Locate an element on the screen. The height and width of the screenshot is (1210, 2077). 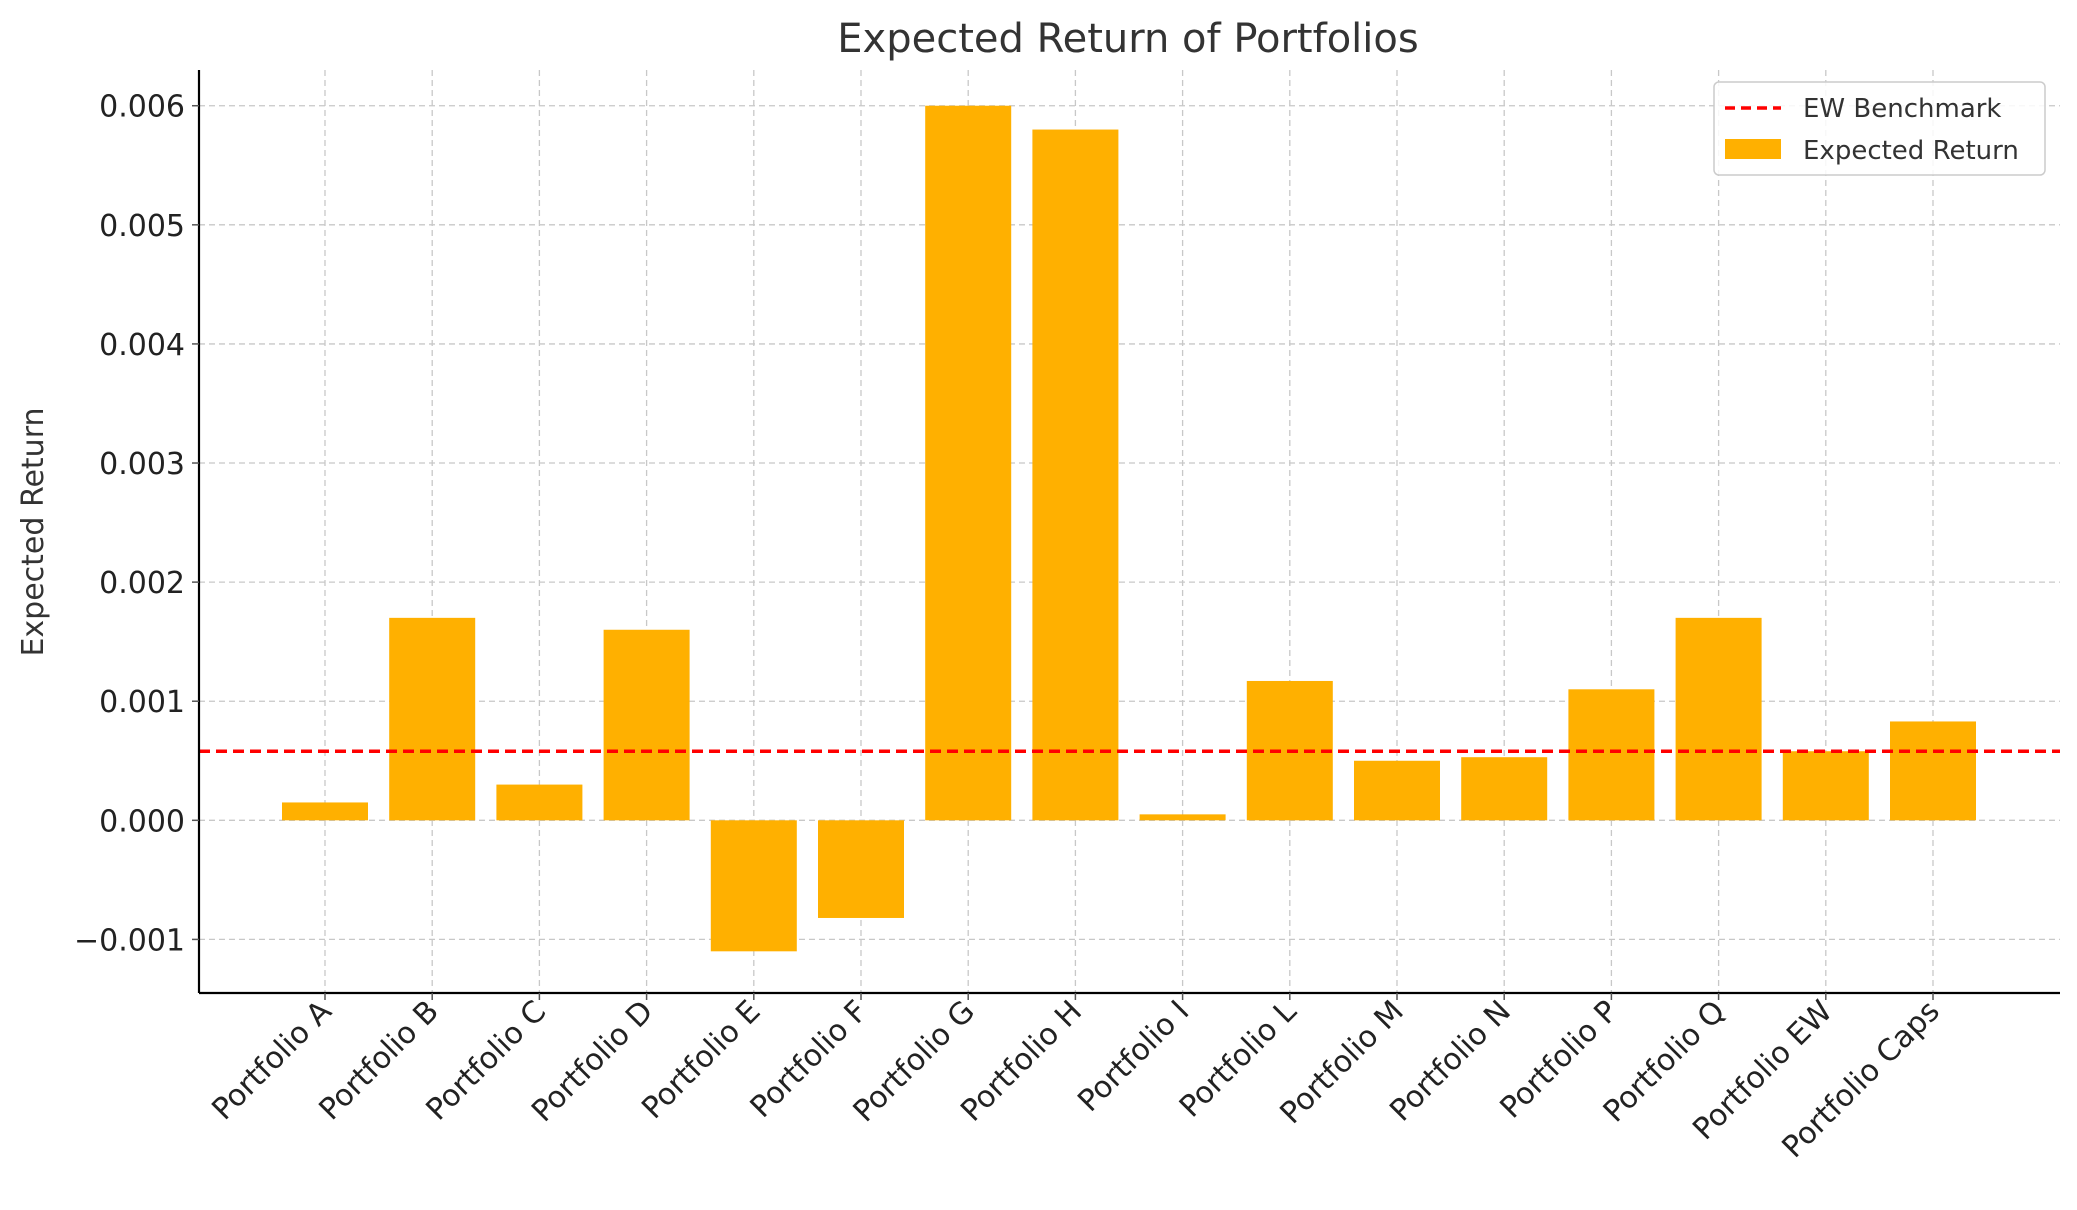
legend-expected-return-swatch is located at coordinates (1753, 149).